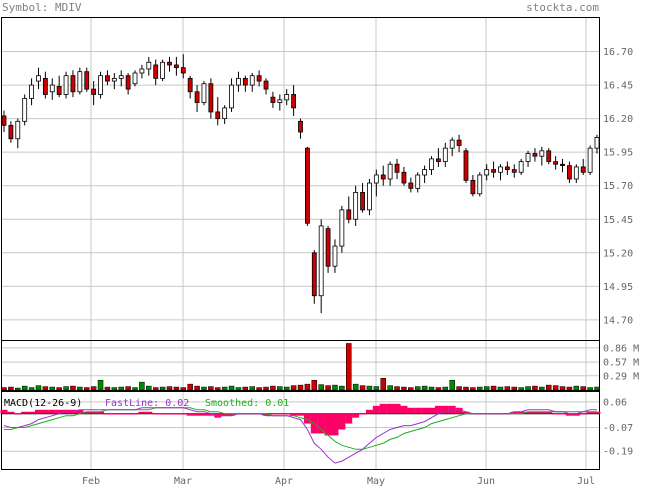  I want to click on x-tick-label: Feb, so click(91, 481).